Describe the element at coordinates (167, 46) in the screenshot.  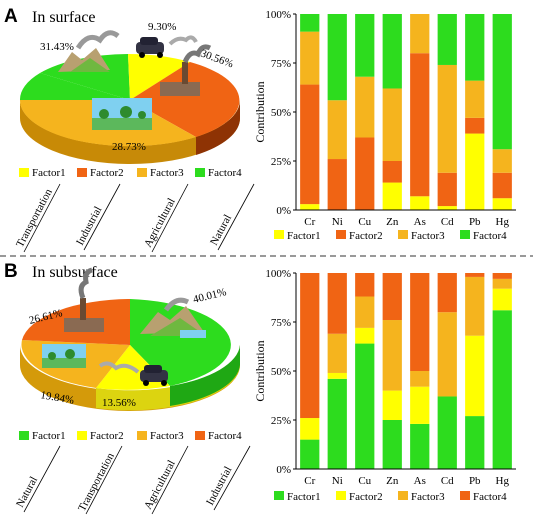
I see `car-icon-a` at that location.